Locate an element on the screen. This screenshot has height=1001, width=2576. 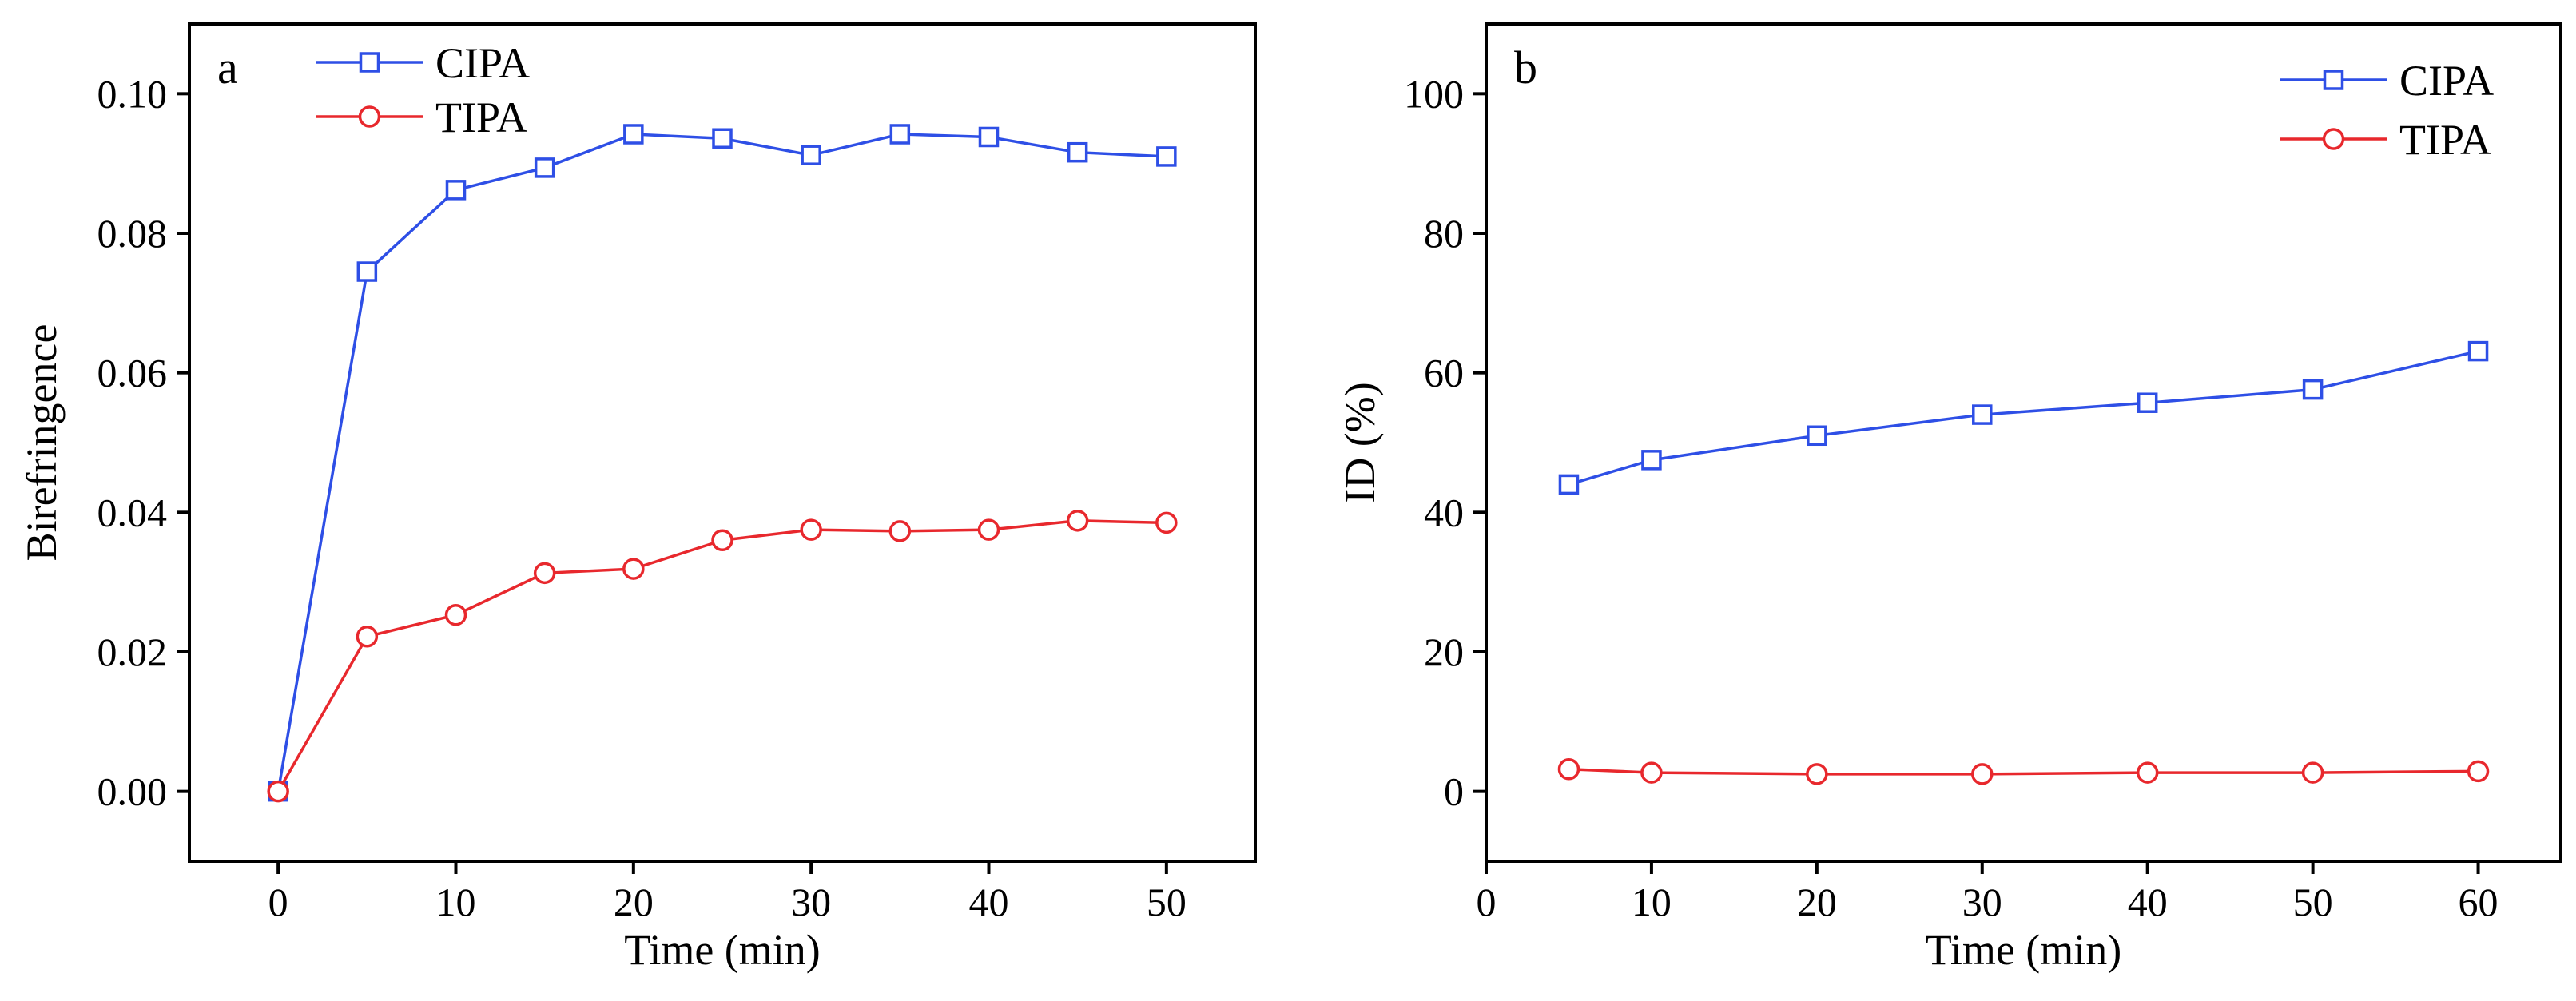
panel-letter: b is located at coordinates (1525, 67).